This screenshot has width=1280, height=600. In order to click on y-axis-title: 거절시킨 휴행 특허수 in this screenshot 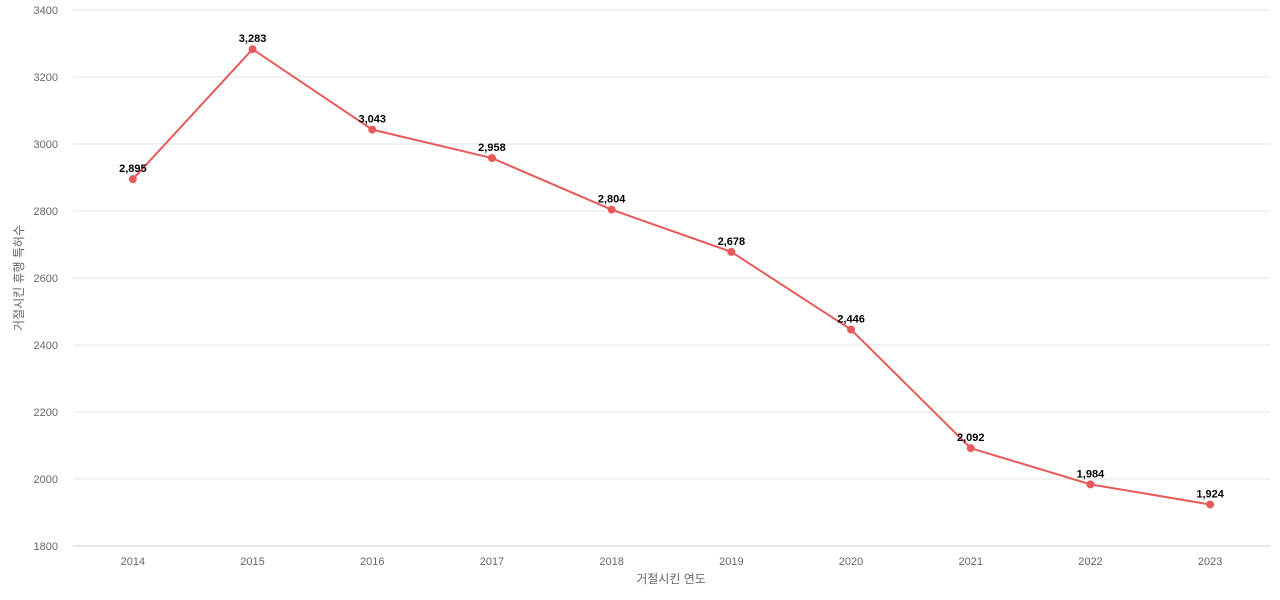, I will do `click(18, 278)`.